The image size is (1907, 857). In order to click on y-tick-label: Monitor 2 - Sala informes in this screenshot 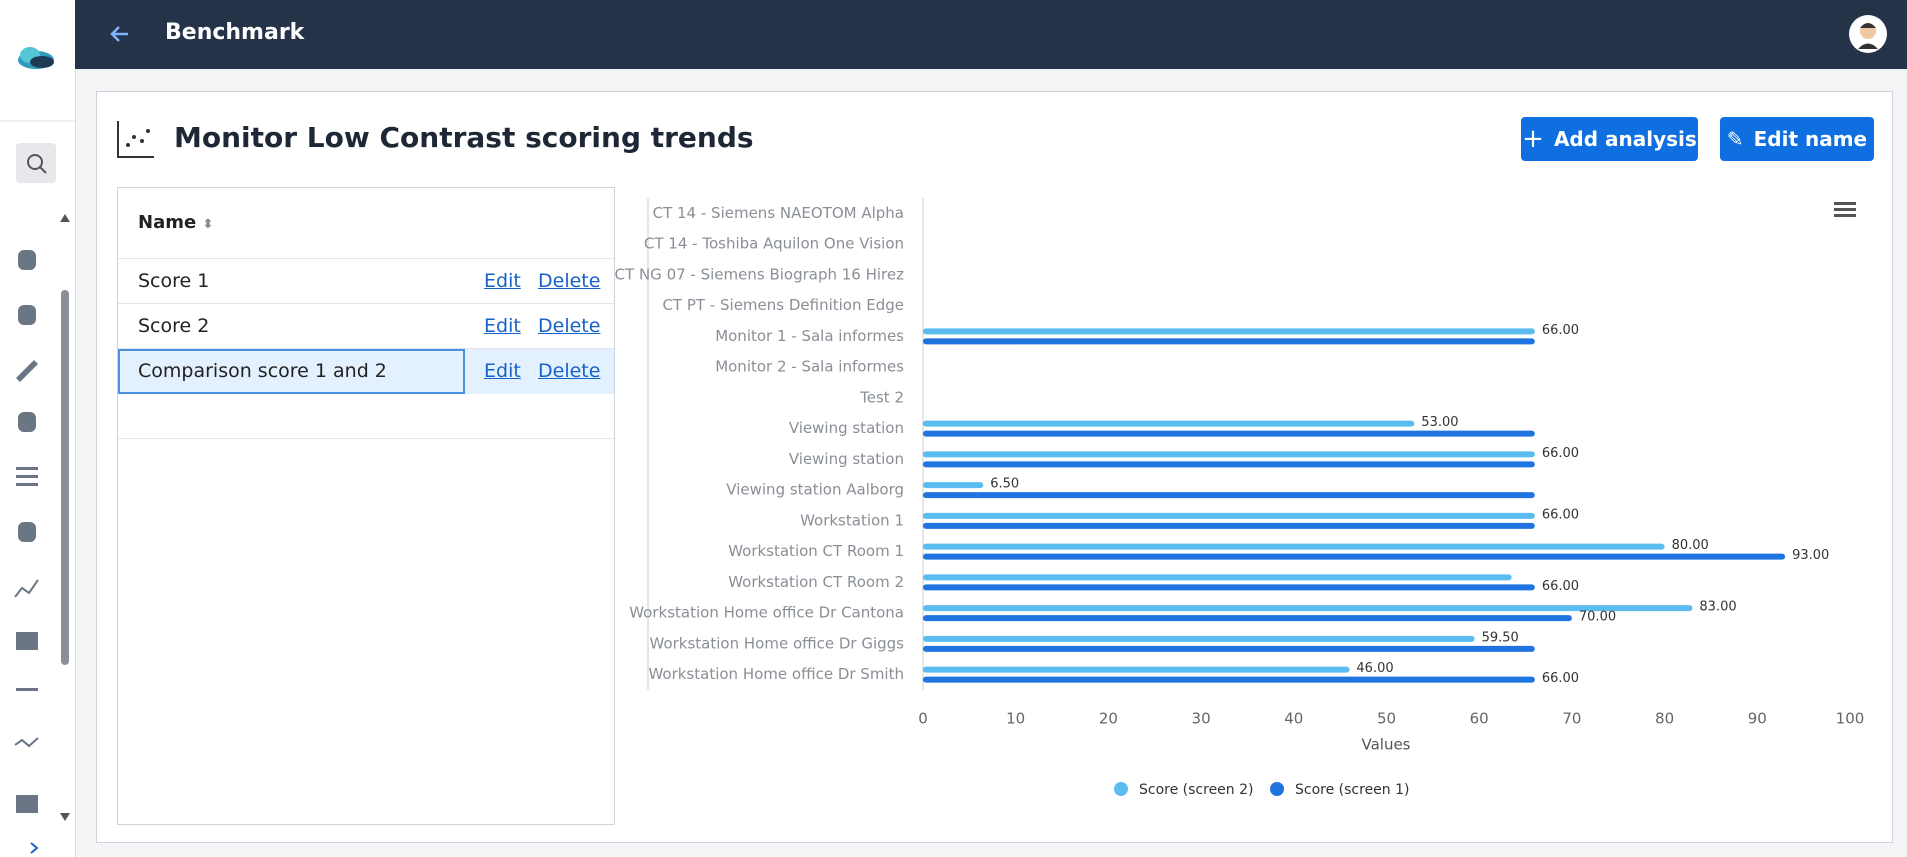, I will do `click(809, 367)`.